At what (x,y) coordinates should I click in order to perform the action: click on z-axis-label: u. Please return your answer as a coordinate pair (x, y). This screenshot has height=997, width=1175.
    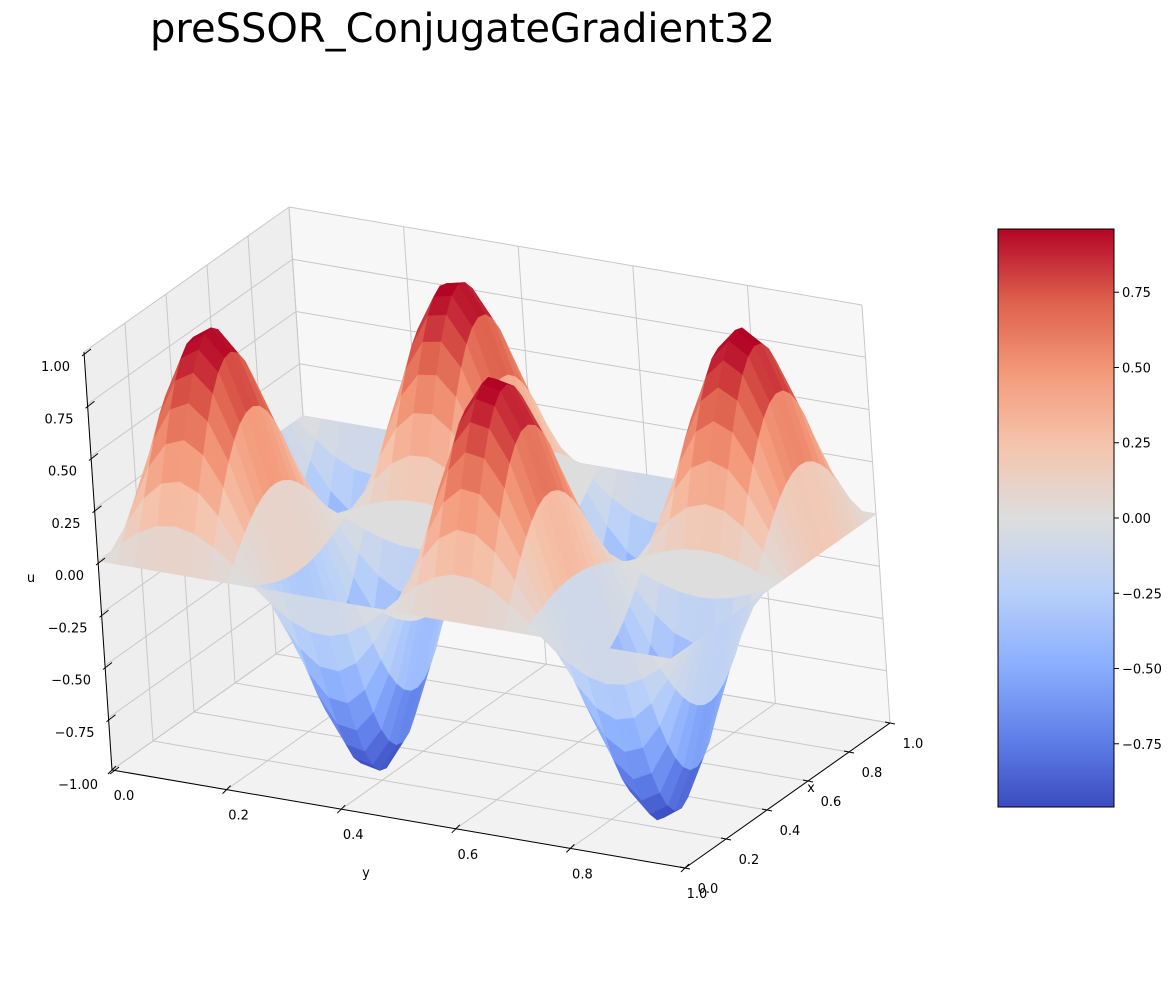
    Looking at the image, I should click on (31, 578).